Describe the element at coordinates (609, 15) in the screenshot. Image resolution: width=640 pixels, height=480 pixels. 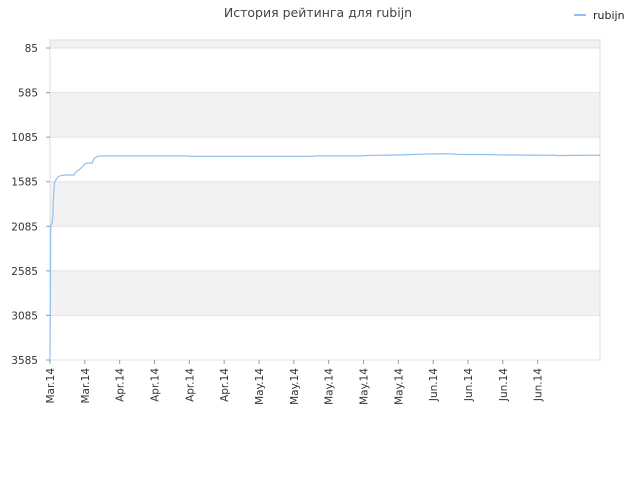
I see `legend-label: rubijn` at that location.